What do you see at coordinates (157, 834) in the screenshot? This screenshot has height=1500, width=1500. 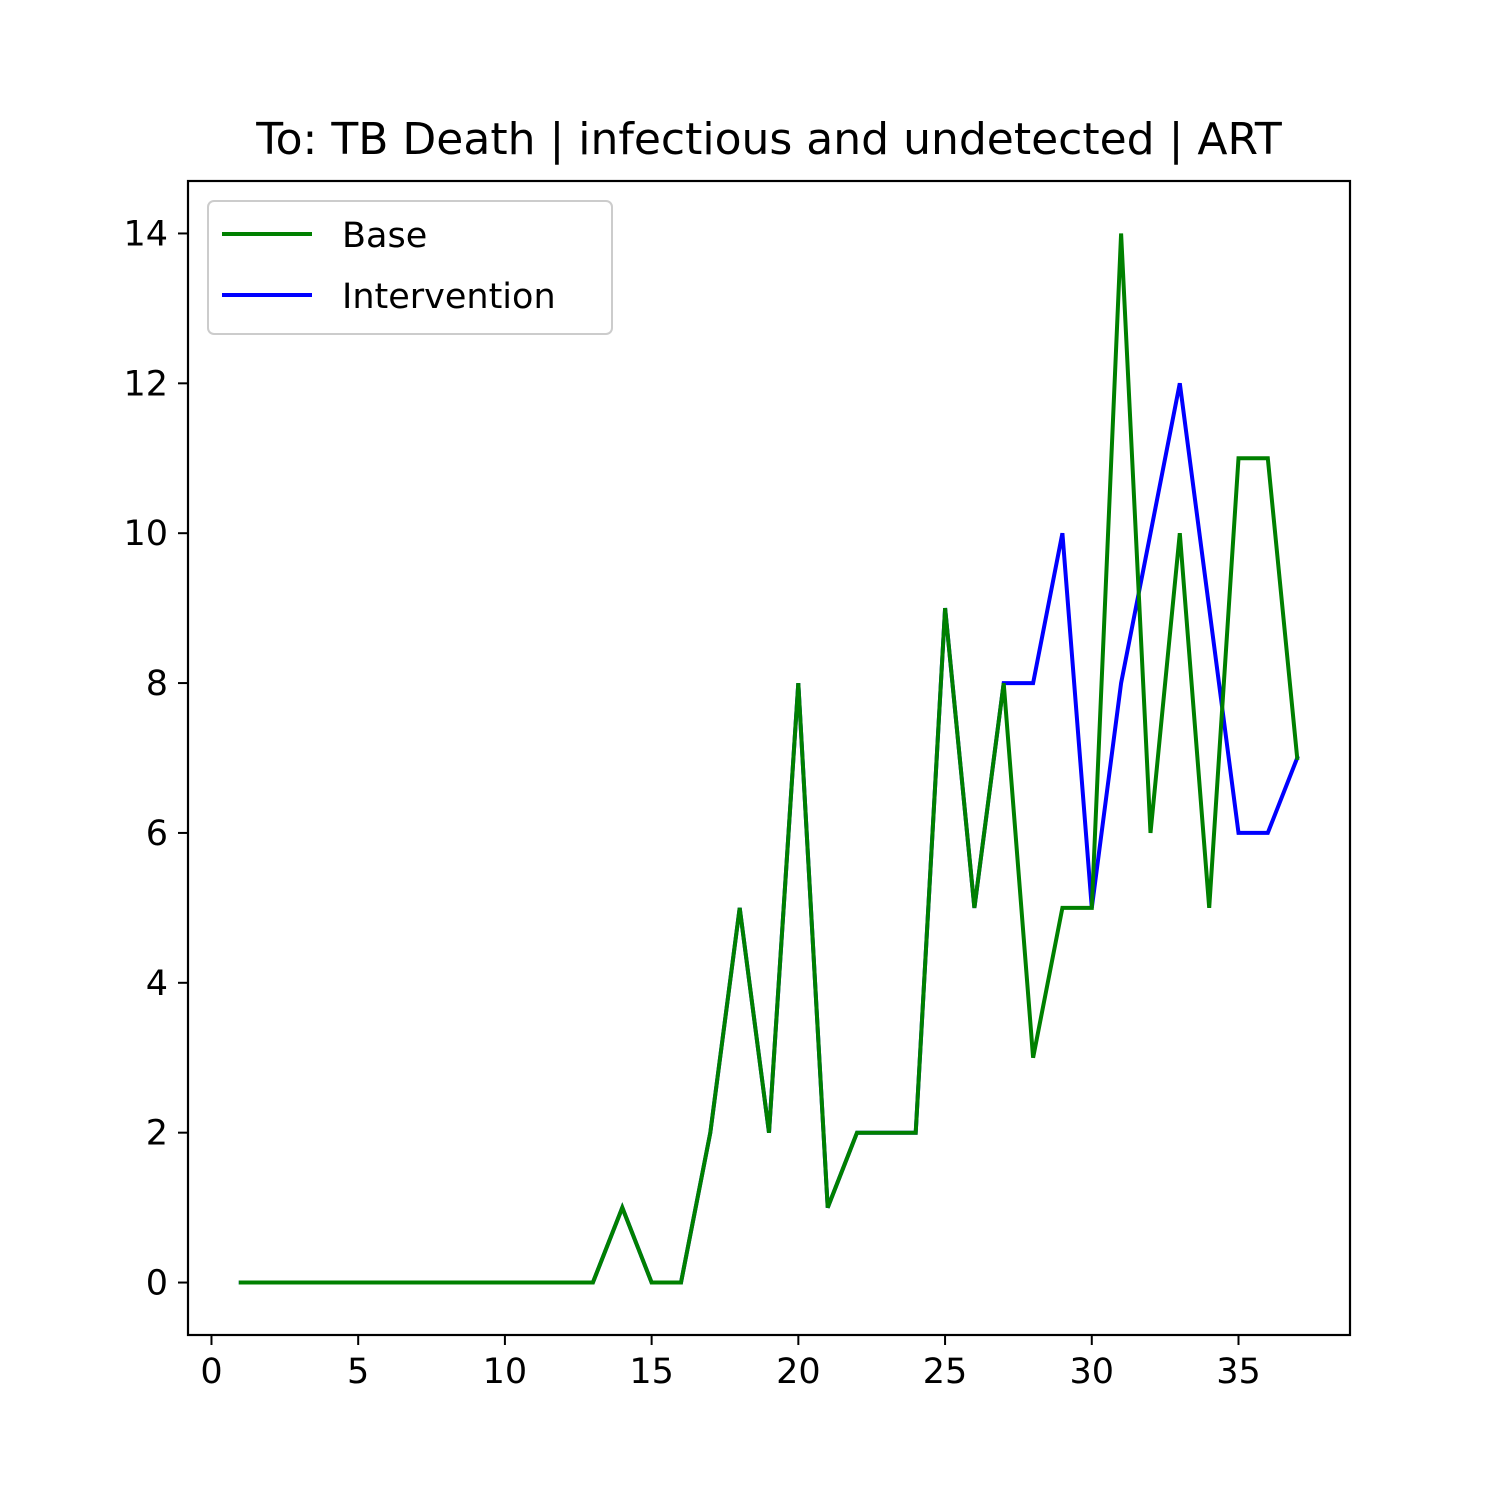 I see `y-tick-label: 6` at bounding box center [157, 834].